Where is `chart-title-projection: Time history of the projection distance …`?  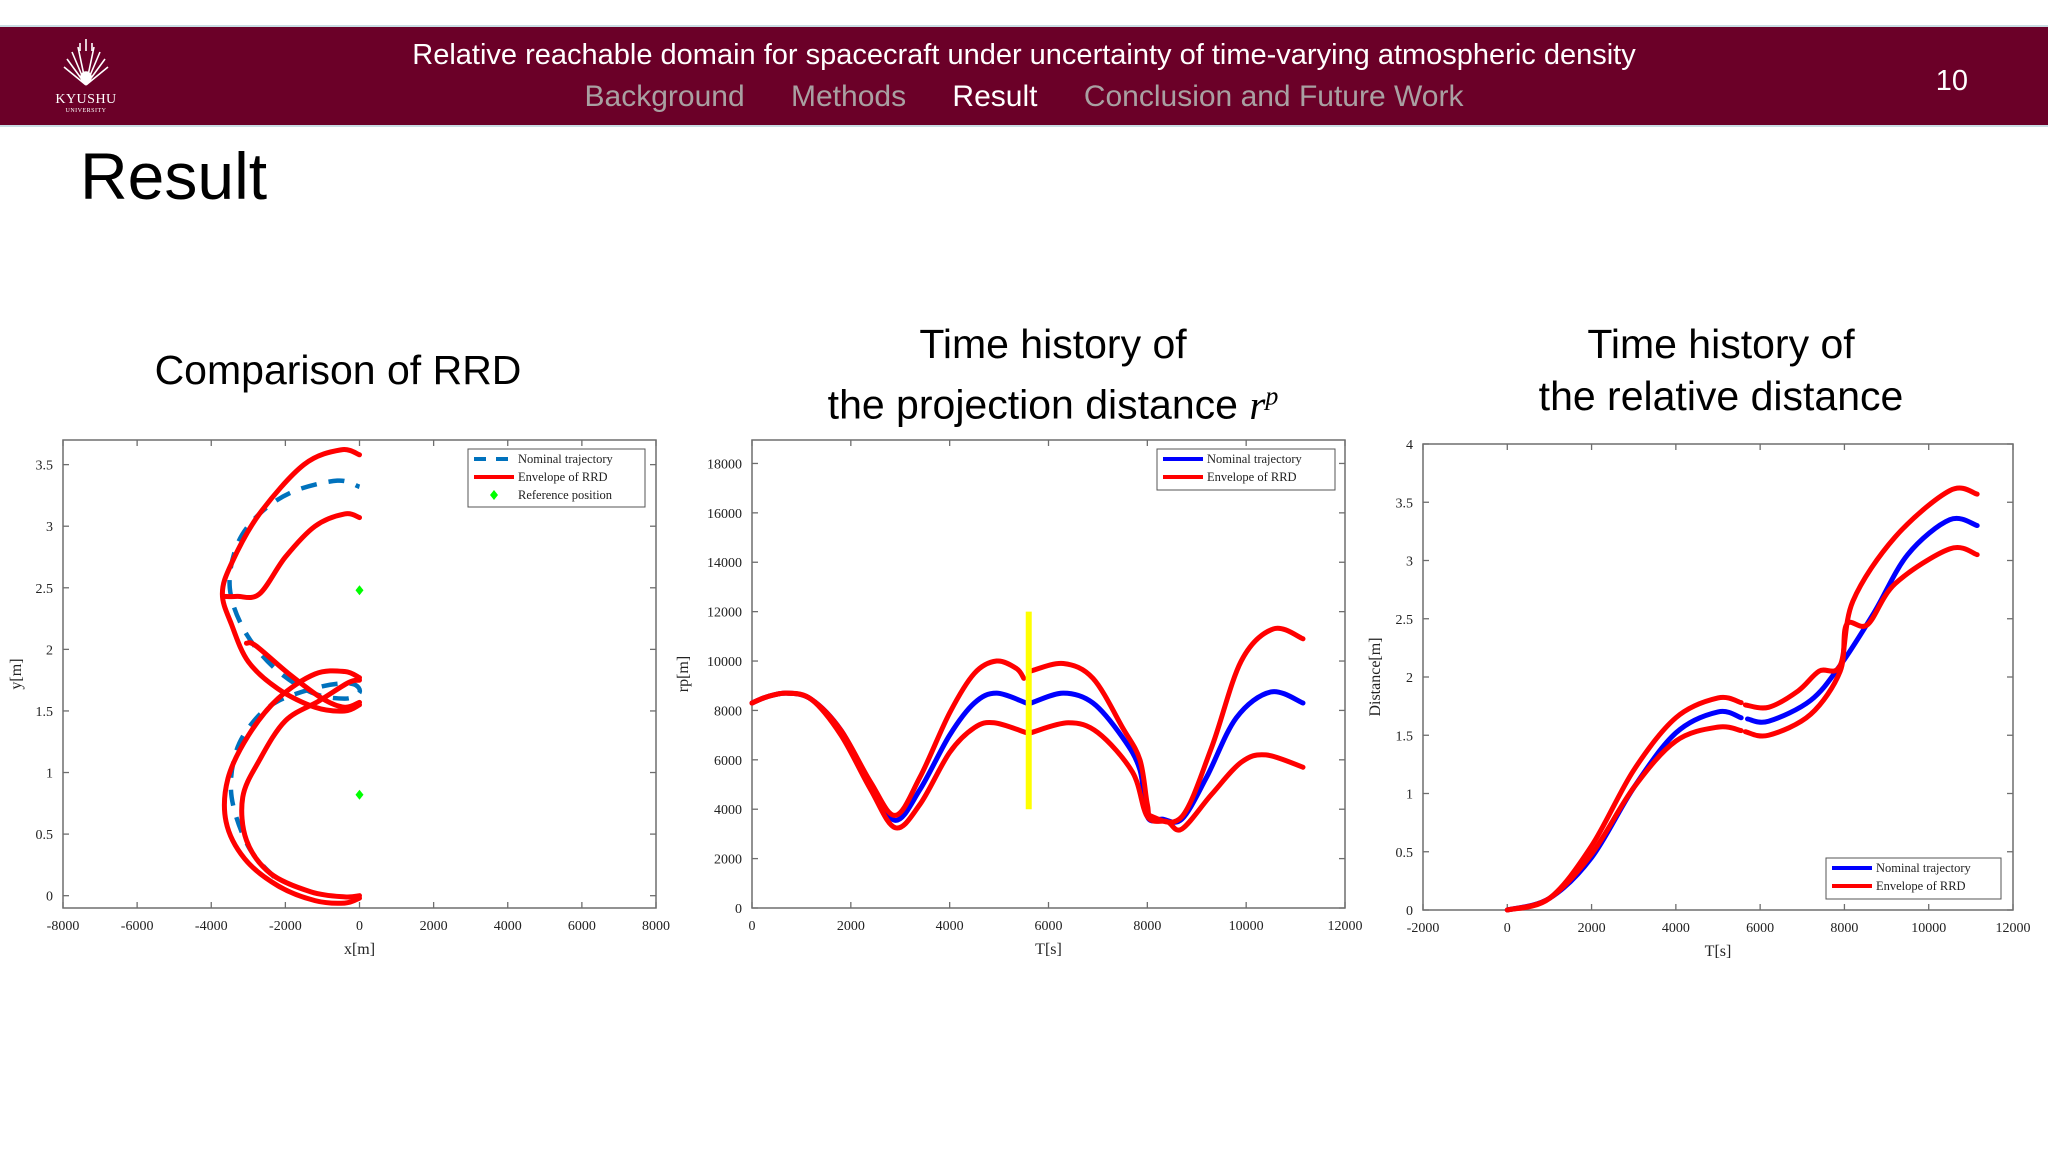
chart-title-projection: Time history of the projection distance … is located at coordinates (1053, 374).